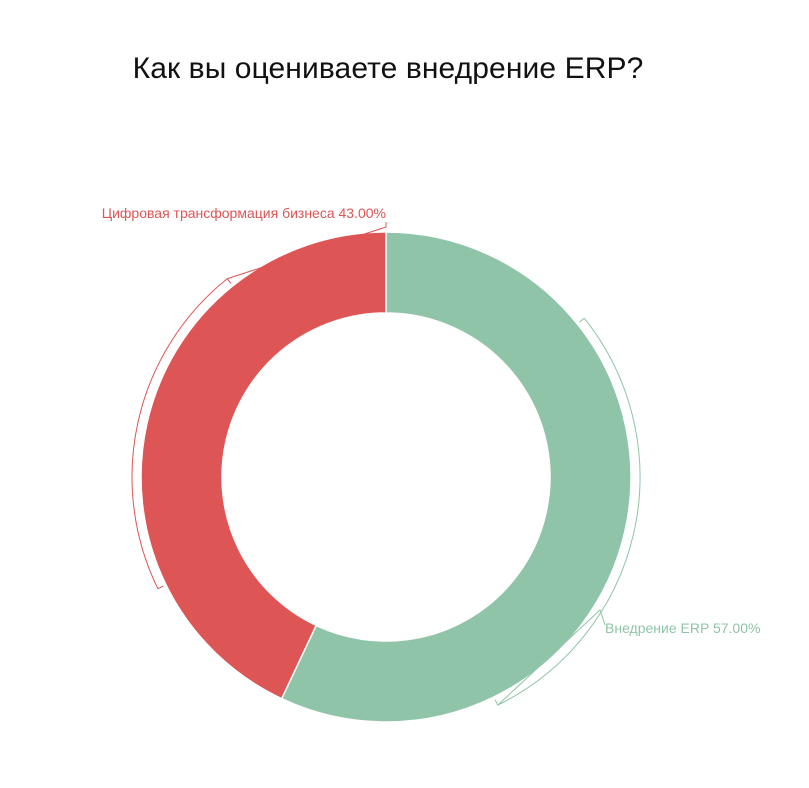  I want to click on bracket-внедрение-erp, so click(567, 511).